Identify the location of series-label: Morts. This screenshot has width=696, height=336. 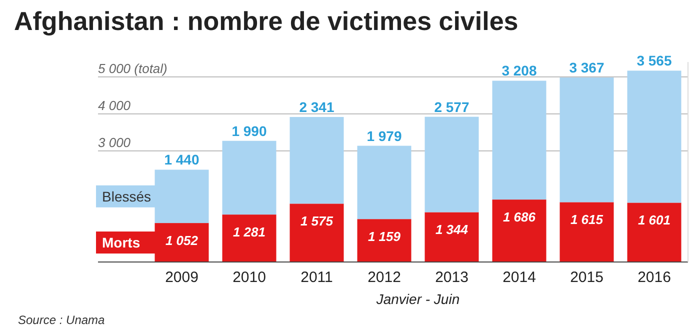
(121, 242).